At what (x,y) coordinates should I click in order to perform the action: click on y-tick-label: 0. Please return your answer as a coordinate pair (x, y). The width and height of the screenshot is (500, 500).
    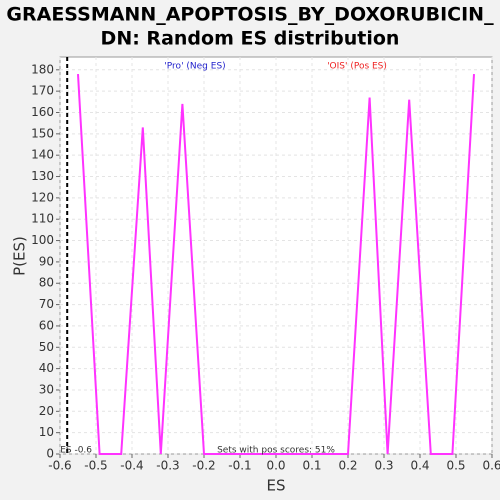
    Looking at the image, I should click on (50, 454).